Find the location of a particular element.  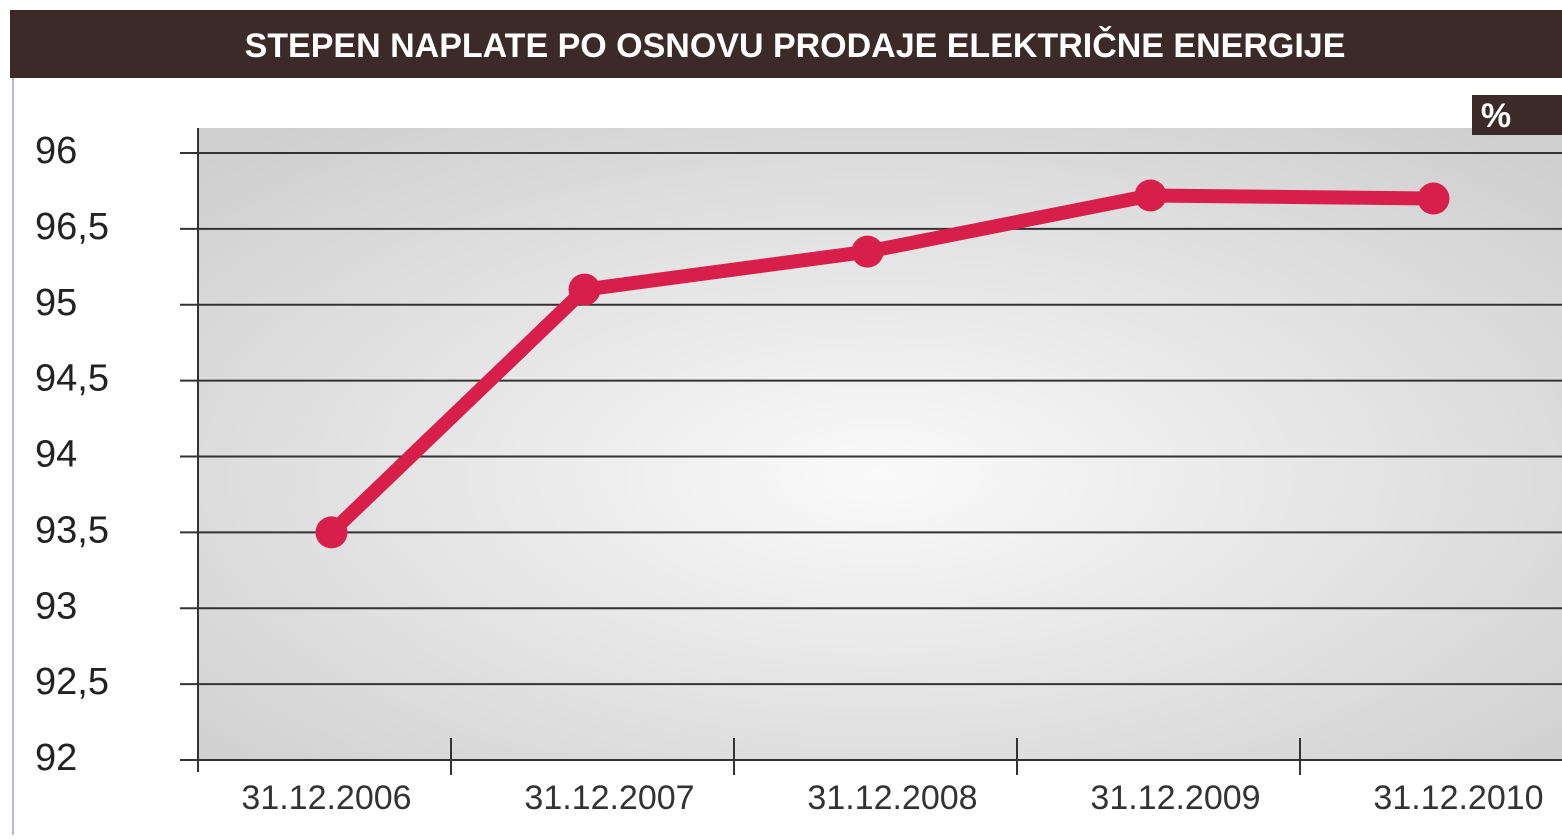

x-tick-label: 31.12.2007 is located at coordinates (609, 798).